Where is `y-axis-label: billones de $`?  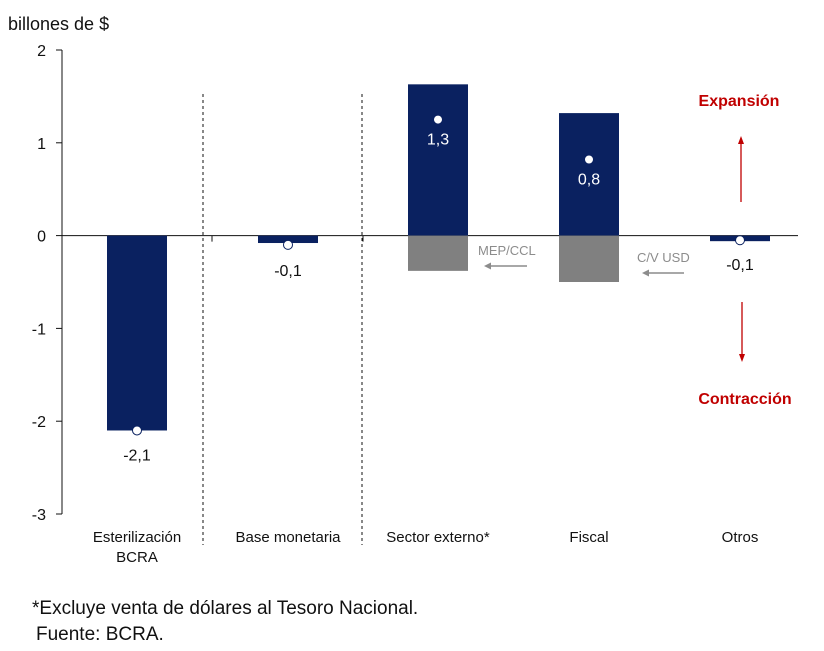 y-axis-label: billones de $ is located at coordinates (58, 24).